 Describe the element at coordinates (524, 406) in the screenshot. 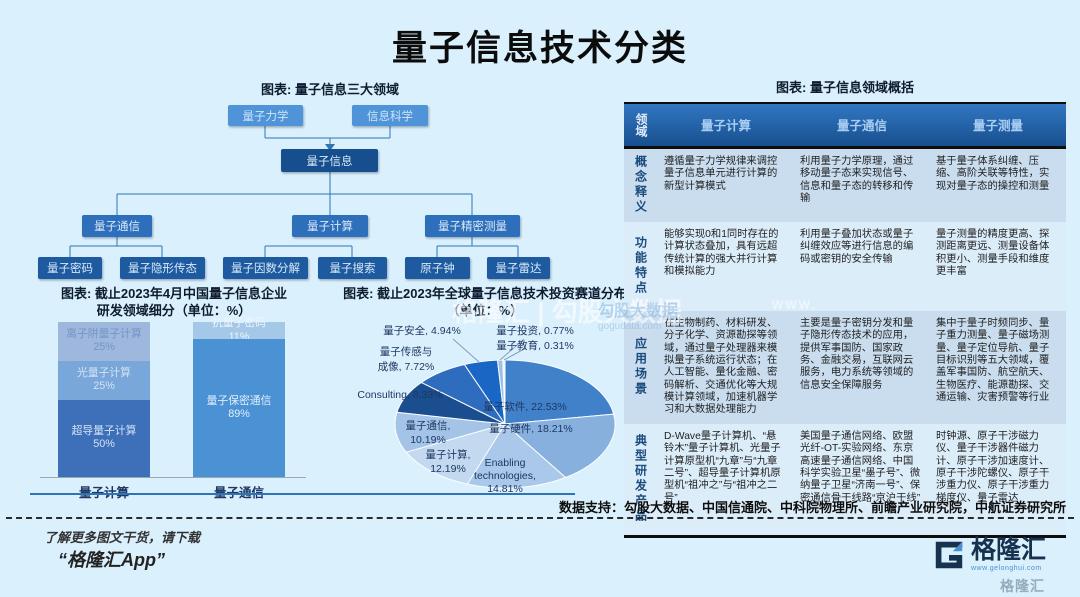

I see `pie-label: 量子软件, 22.53%` at that location.